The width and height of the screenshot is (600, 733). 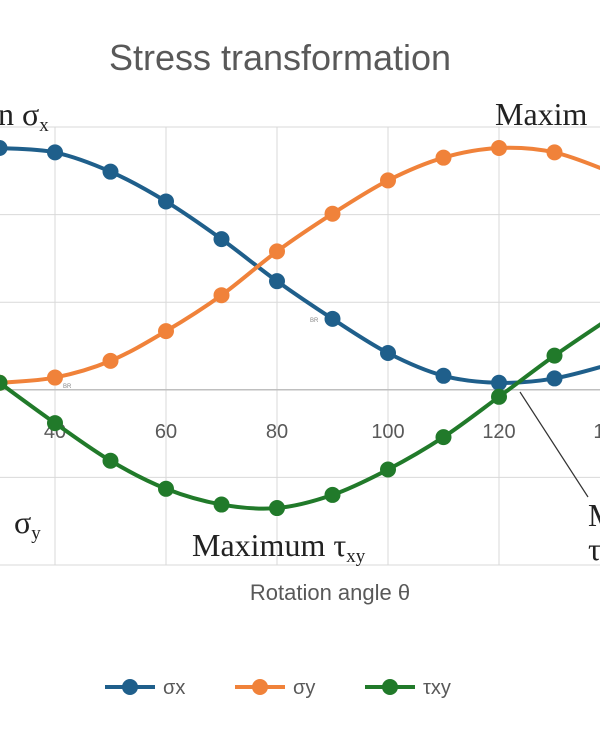 I want to click on annotation-sub: xy, so click(x=356, y=556).